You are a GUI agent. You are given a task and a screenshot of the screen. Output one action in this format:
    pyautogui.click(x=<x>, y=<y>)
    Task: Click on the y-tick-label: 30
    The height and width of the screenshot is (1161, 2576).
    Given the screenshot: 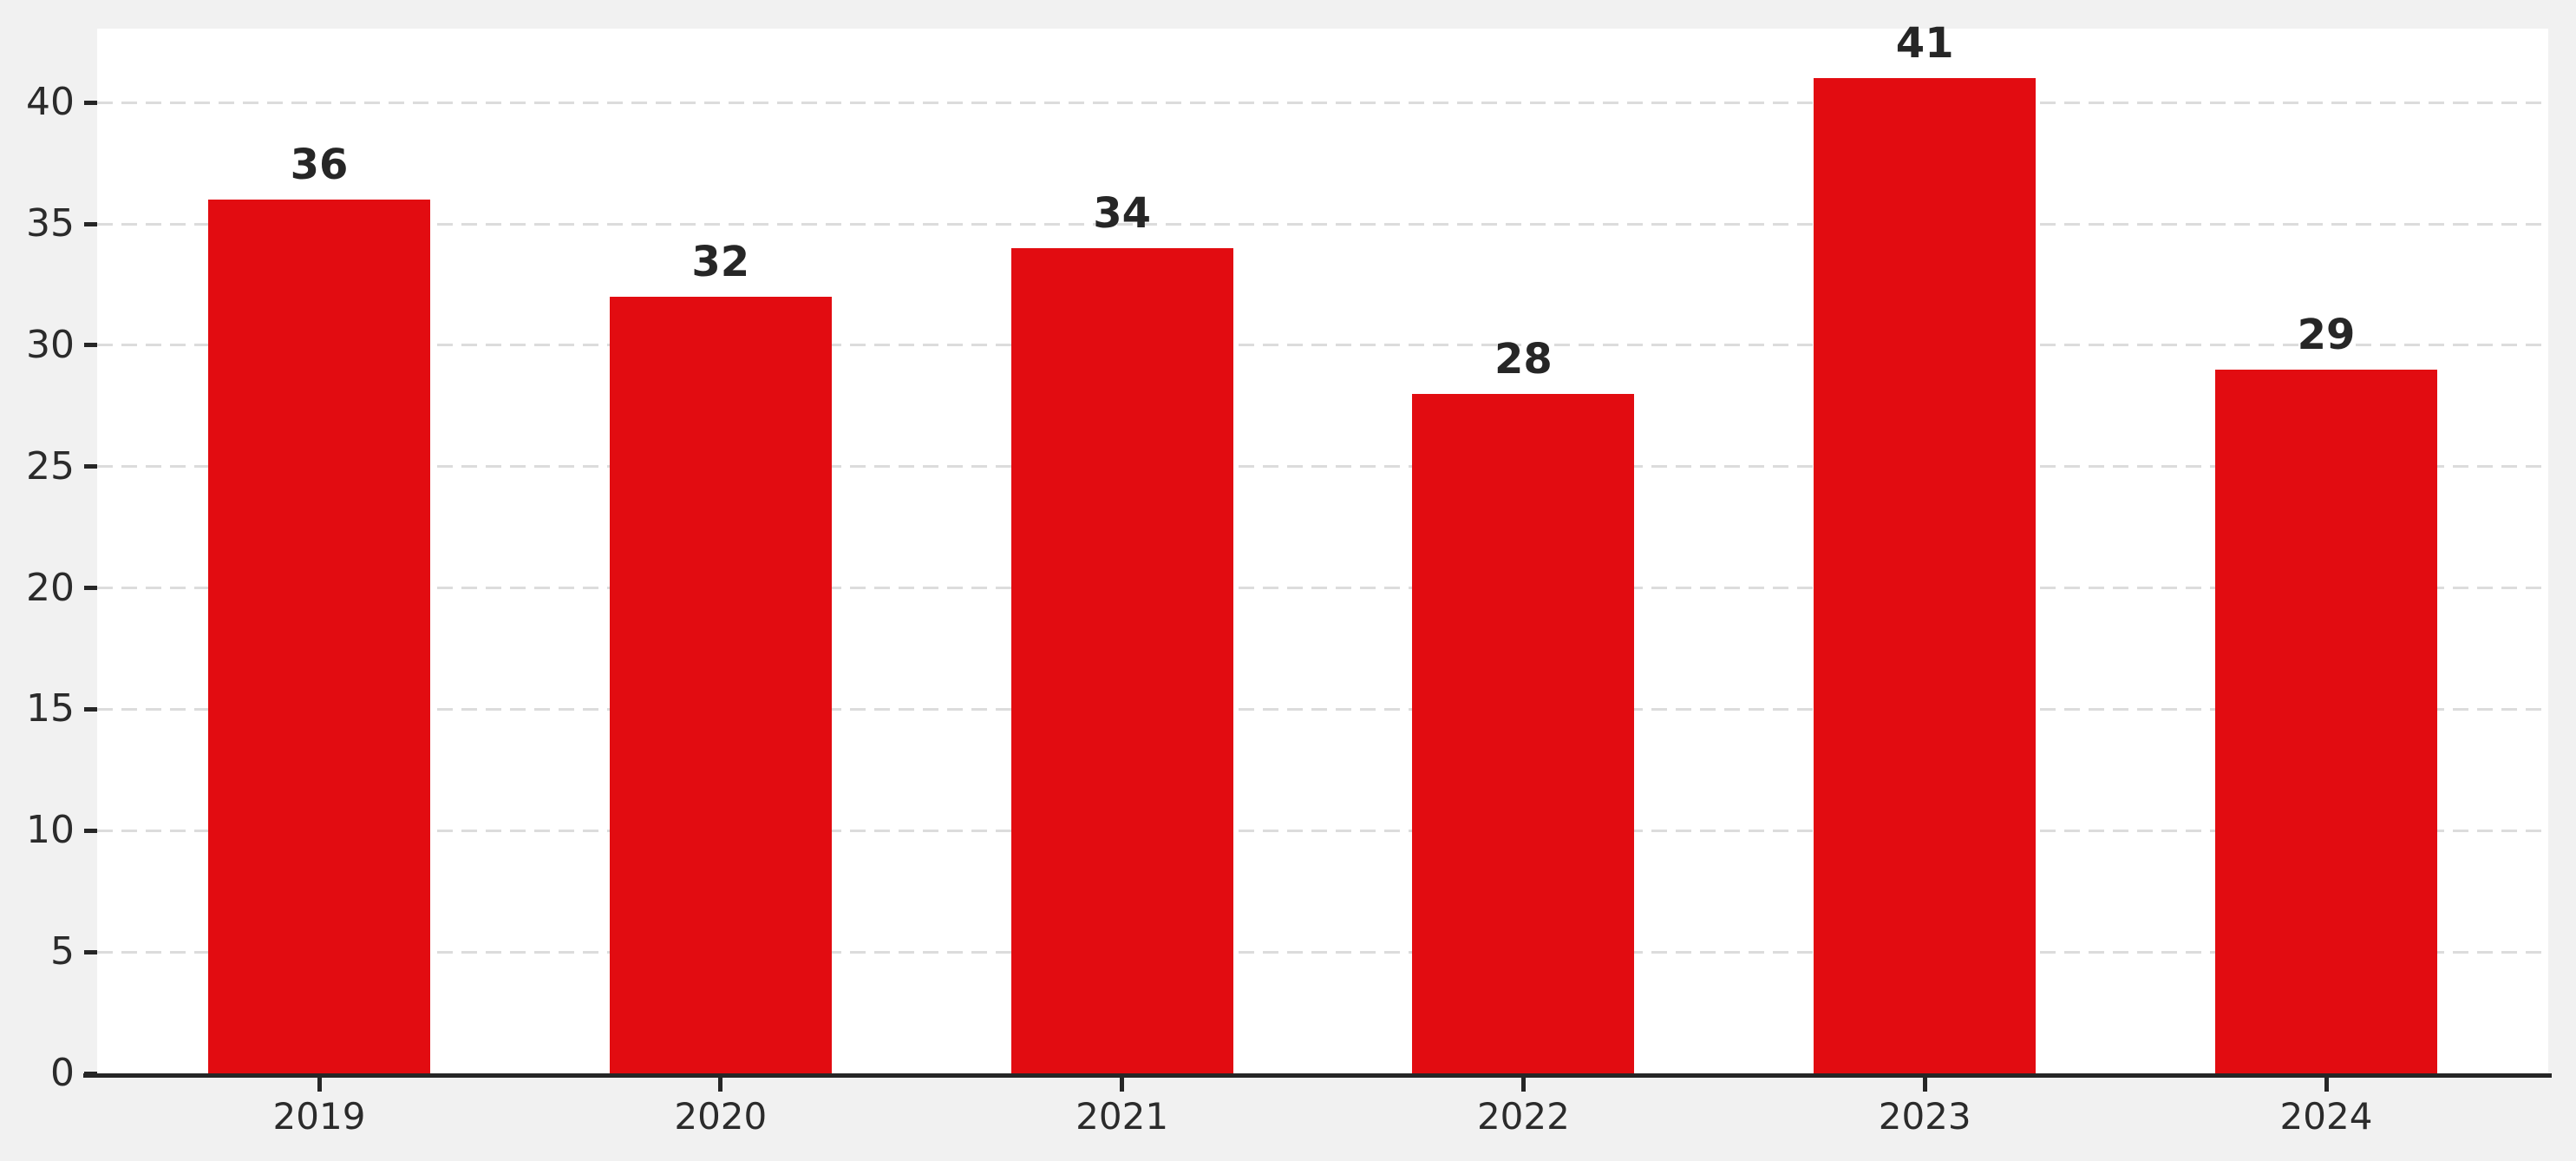 What is the action you would take?
    pyautogui.click(x=50, y=344)
    